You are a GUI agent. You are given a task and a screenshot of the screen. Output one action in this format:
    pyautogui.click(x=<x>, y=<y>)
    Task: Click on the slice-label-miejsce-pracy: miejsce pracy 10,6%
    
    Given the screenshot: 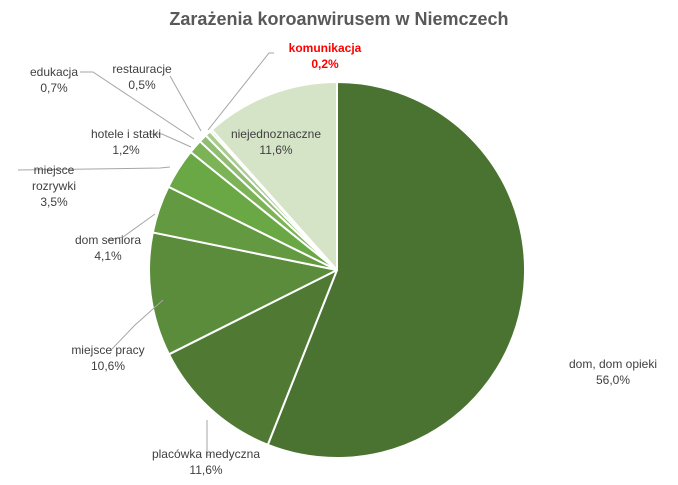 What is the action you would take?
    pyautogui.click(x=108, y=358)
    